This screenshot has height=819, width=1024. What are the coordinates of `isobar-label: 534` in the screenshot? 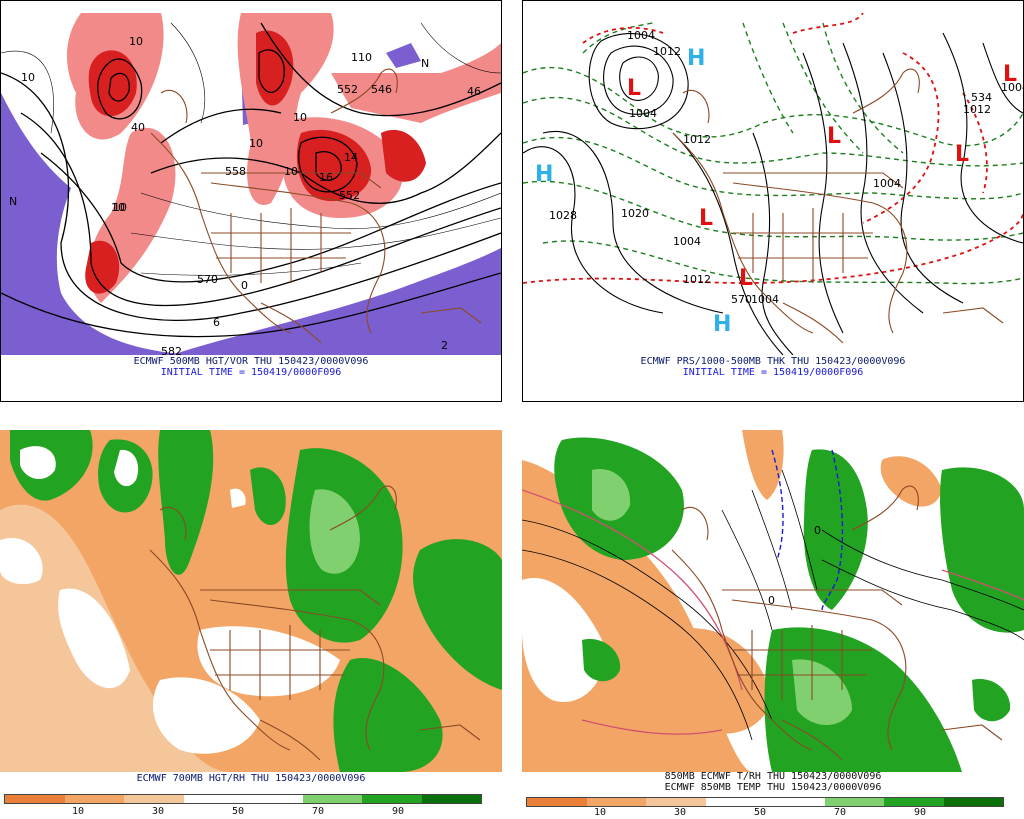 It's located at (981, 97).